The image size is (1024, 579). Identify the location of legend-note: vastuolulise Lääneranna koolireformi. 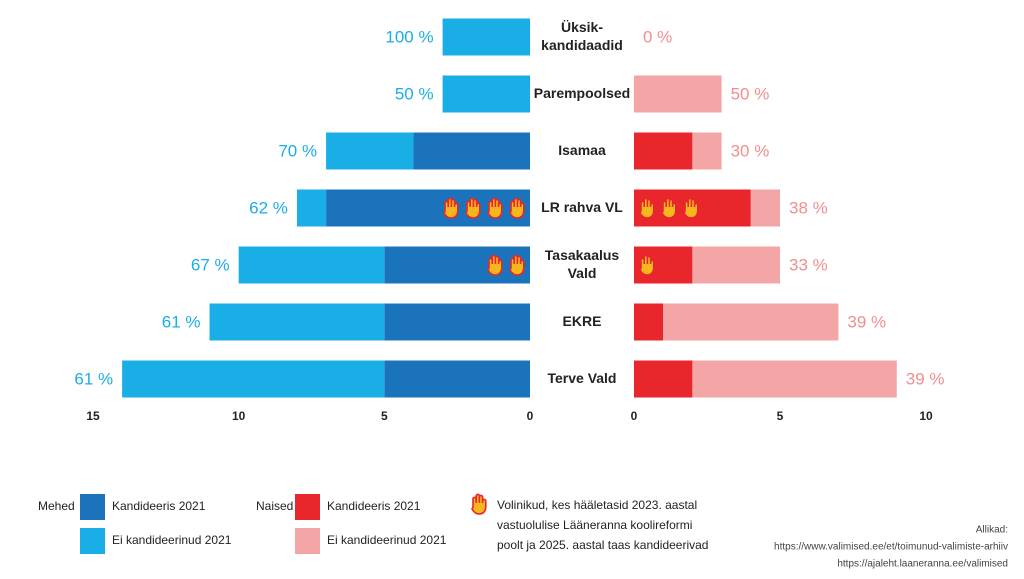
(594, 525).